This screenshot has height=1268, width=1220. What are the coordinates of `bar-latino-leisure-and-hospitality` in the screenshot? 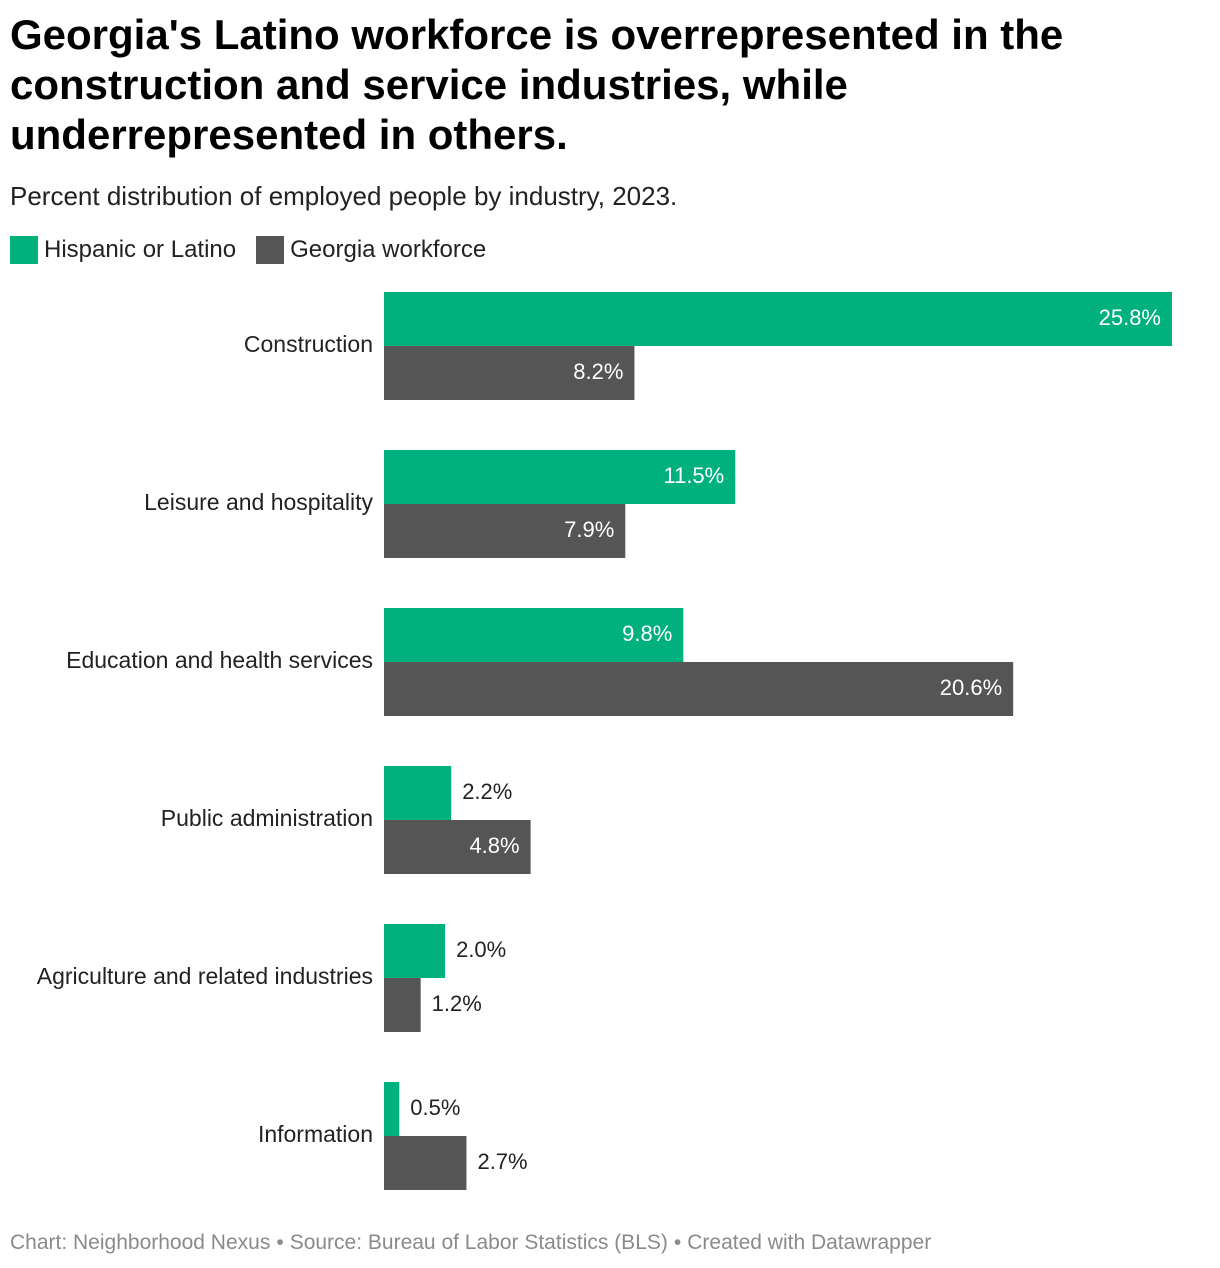 It's located at (560, 477).